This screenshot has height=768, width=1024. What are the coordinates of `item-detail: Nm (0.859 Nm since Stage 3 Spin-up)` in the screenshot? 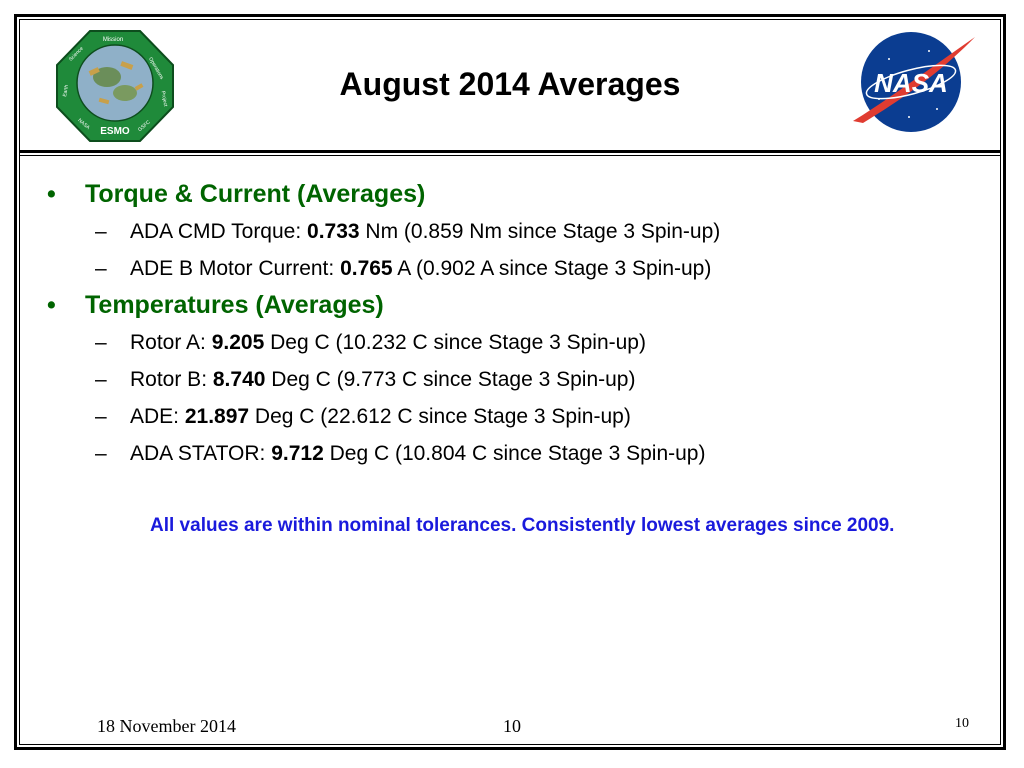 It's located at (540, 231).